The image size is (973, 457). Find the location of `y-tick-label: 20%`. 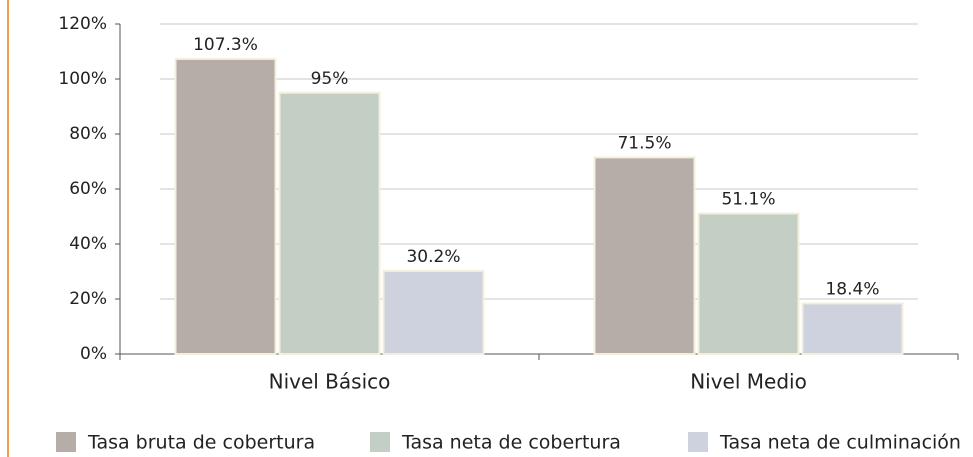

y-tick-label: 20% is located at coordinates (88, 299).